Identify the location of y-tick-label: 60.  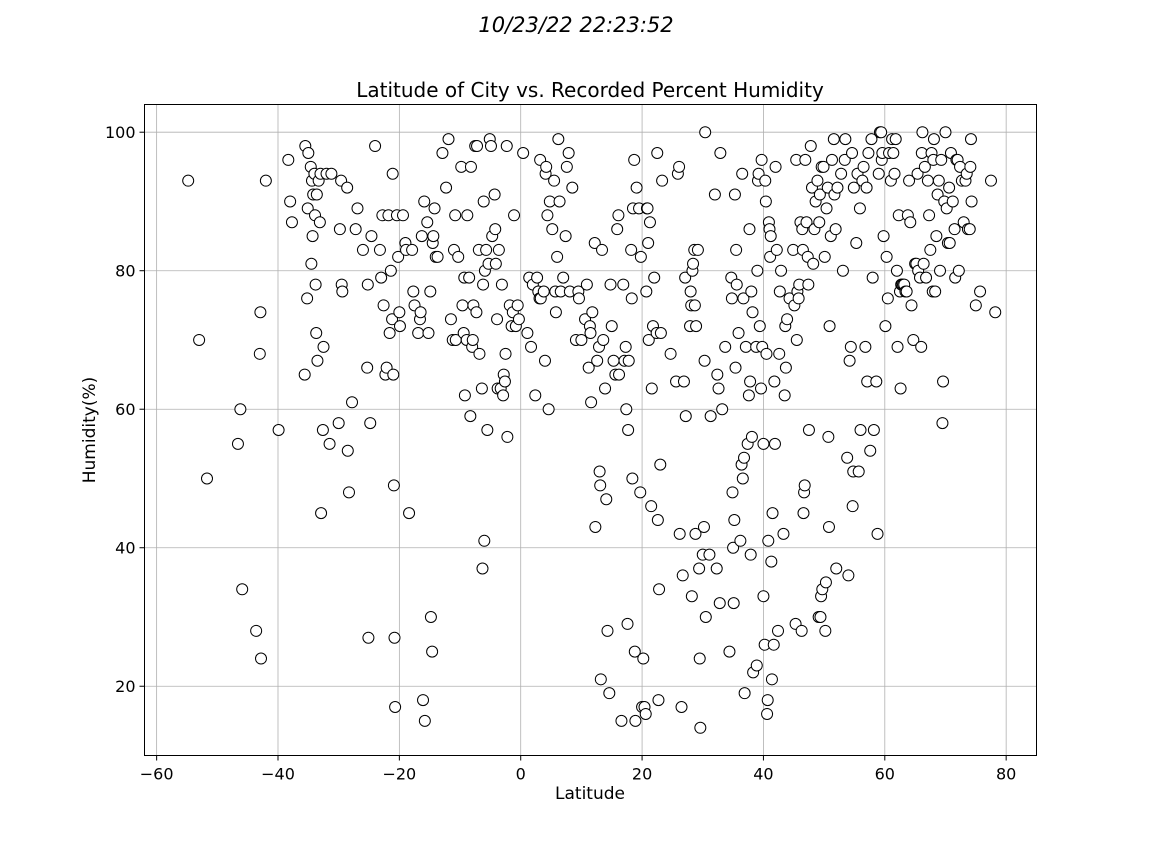
(125, 409).